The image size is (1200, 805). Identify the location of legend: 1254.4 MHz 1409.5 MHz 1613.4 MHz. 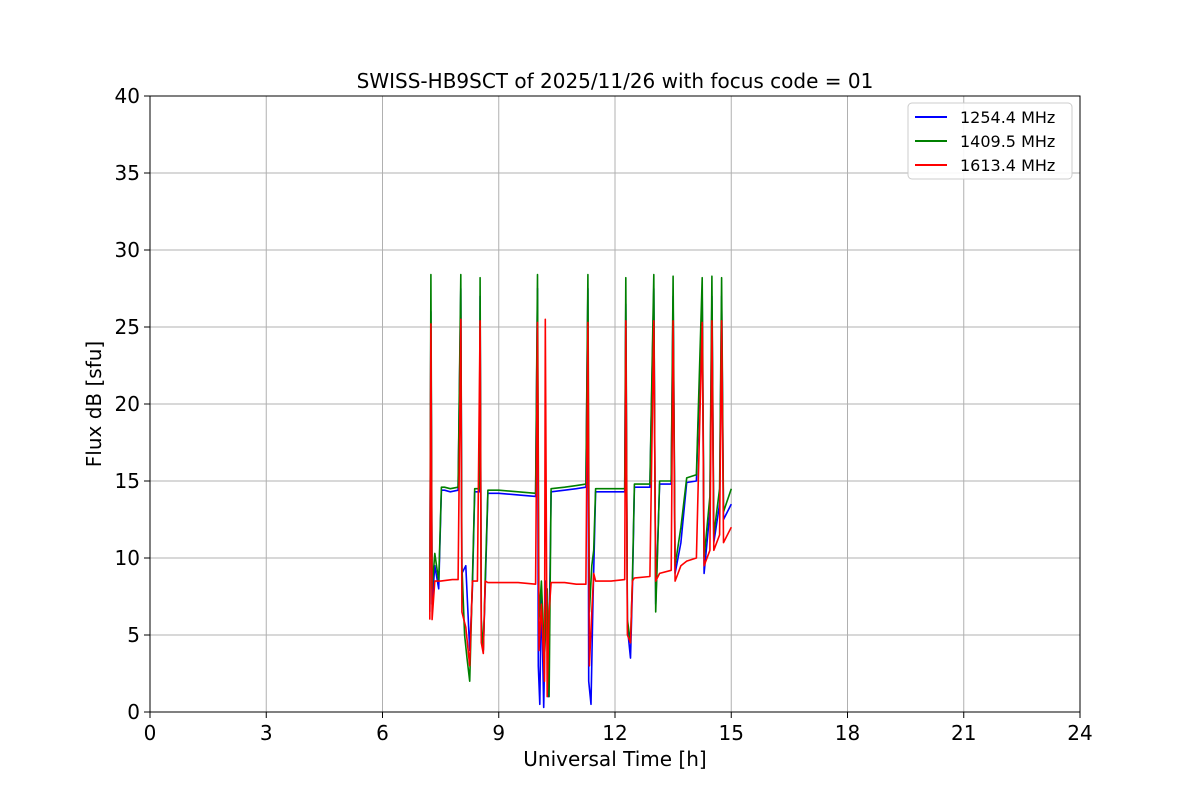
(990, 141).